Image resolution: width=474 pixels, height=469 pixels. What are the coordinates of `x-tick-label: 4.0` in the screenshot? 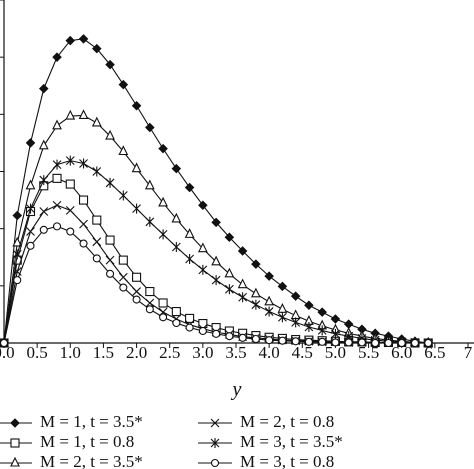 It's located at (269, 352).